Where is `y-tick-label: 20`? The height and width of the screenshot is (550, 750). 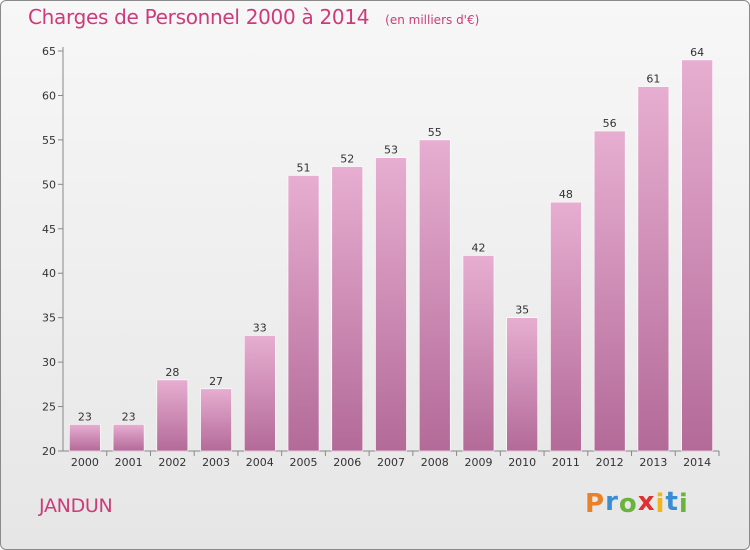 y-tick-label: 20 is located at coordinates (49, 451).